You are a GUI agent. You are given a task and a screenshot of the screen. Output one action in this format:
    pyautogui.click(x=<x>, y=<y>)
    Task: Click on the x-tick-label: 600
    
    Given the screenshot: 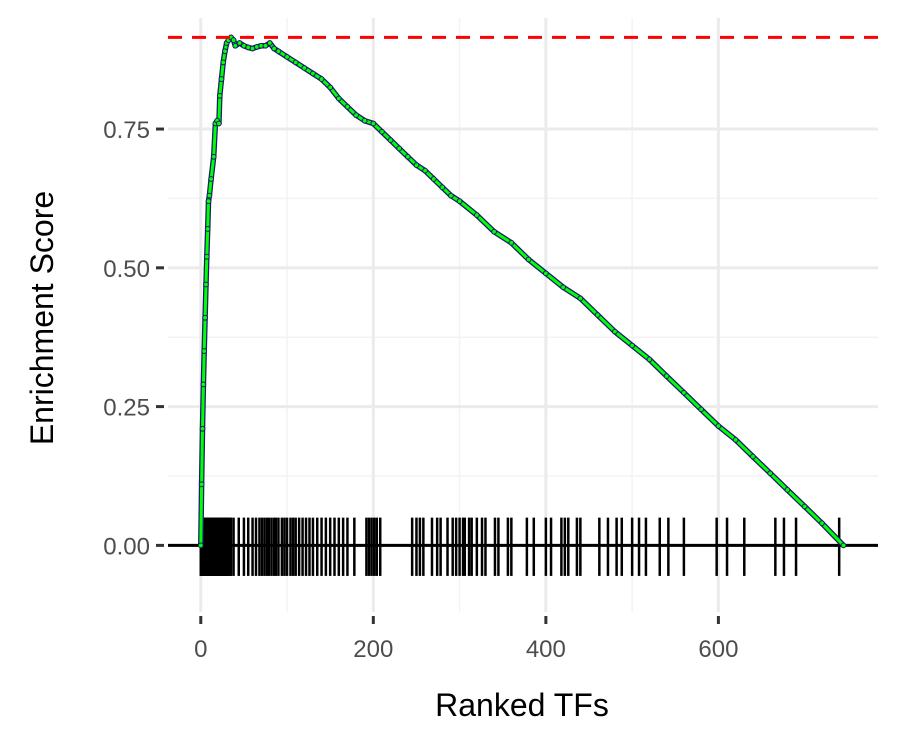 What is the action you would take?
    pyautogui.click(x=718, y=649)
    